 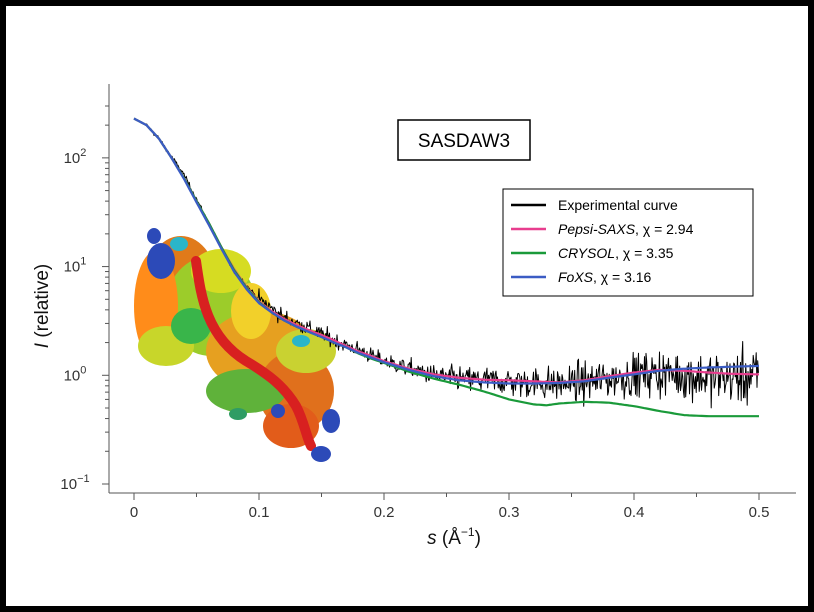 I want to click on x-tick-label: 0, so click(x=134, y=512).